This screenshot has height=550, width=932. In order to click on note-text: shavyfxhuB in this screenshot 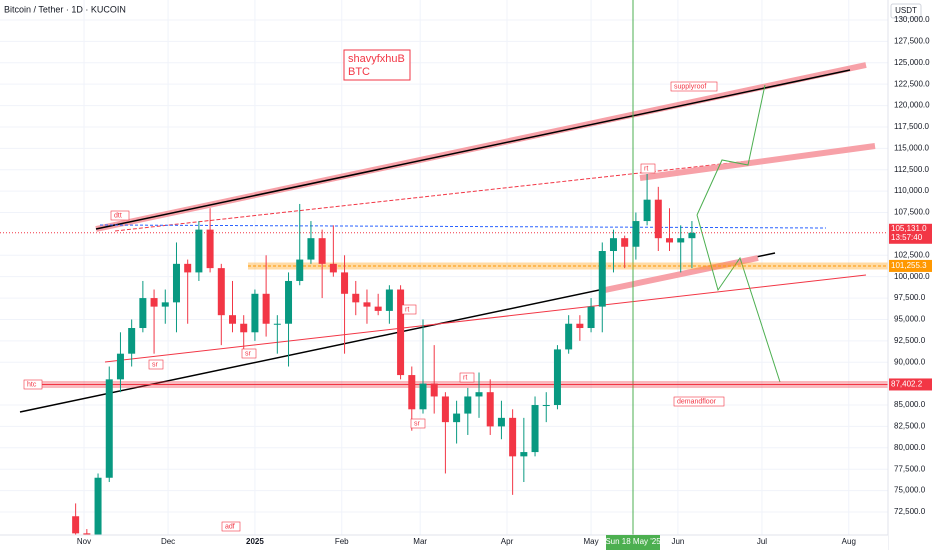, I will do `click(376, 59)`.